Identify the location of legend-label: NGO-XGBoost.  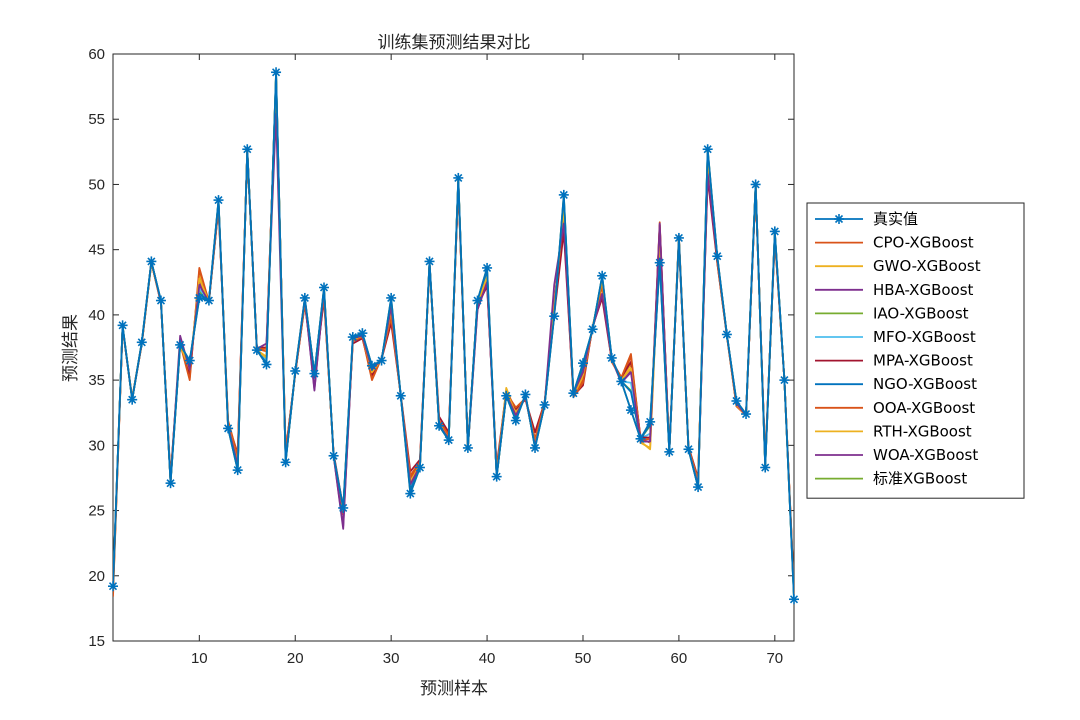
(925, 384).